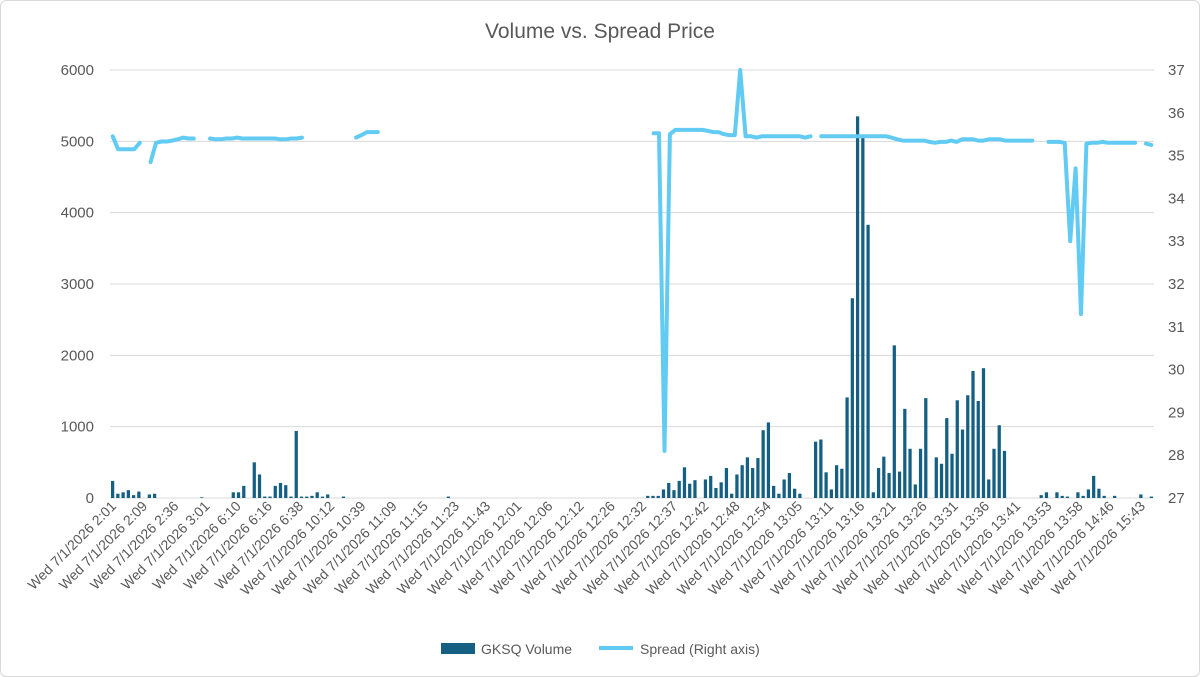  What do you see at coordinates (1176, 455) in the screenshot?
I see `right-axis-tick-label: 28` at bounding box center [1176, 455].